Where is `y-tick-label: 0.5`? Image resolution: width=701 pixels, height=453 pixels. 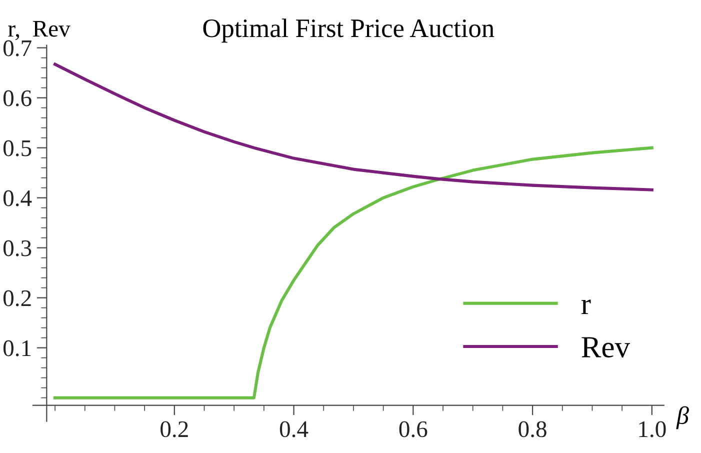
y-tick-label: 0.5 is located at coordinates (17, 148).